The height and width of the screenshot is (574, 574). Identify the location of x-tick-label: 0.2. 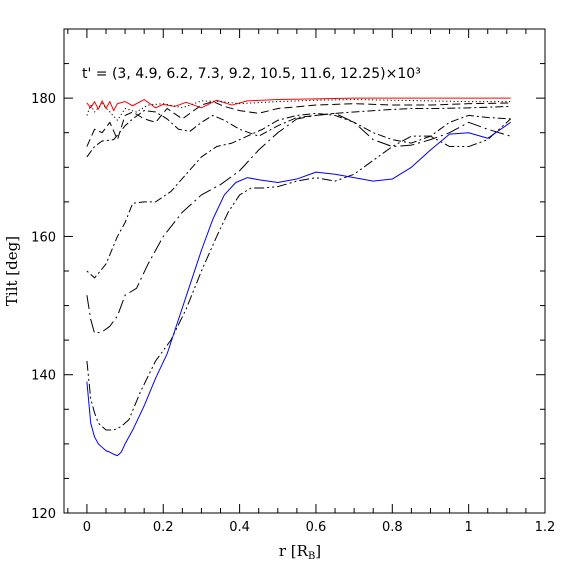
(163, 527).